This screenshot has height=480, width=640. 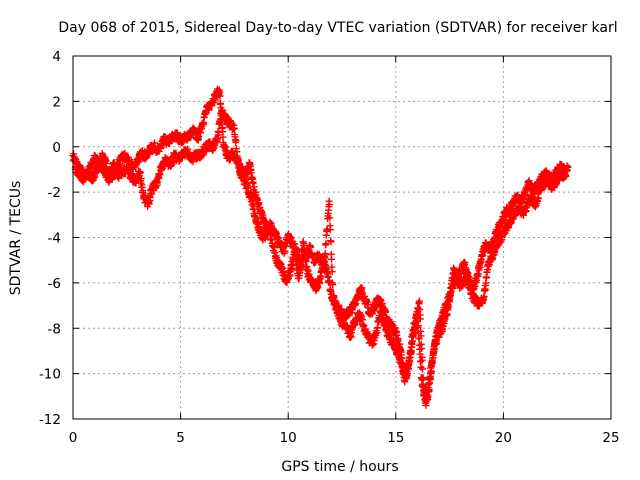 What do you see at coordinates (288, 438) in the screenshot?
I see `x-tick-label: 10` at bounding box center [288, 438].